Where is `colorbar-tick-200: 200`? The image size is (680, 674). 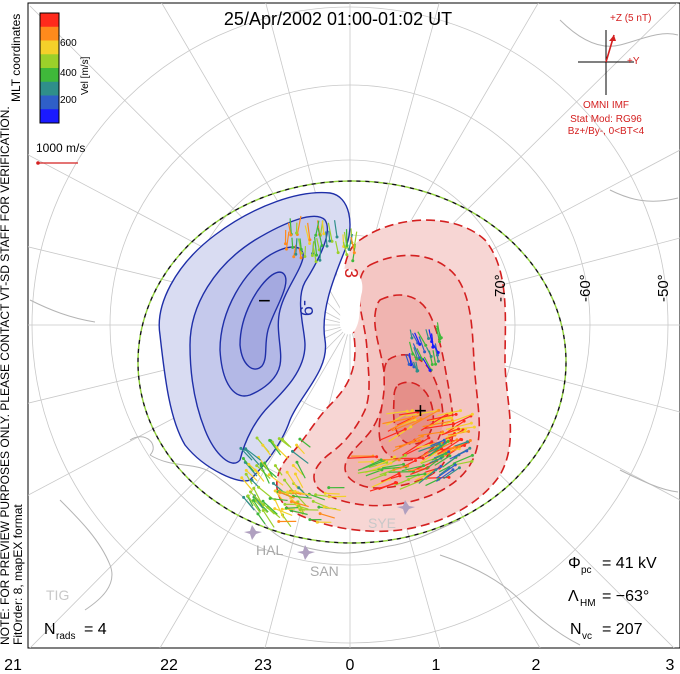 colorbar-tick-200: 200 is located at coordinates (68, 100).